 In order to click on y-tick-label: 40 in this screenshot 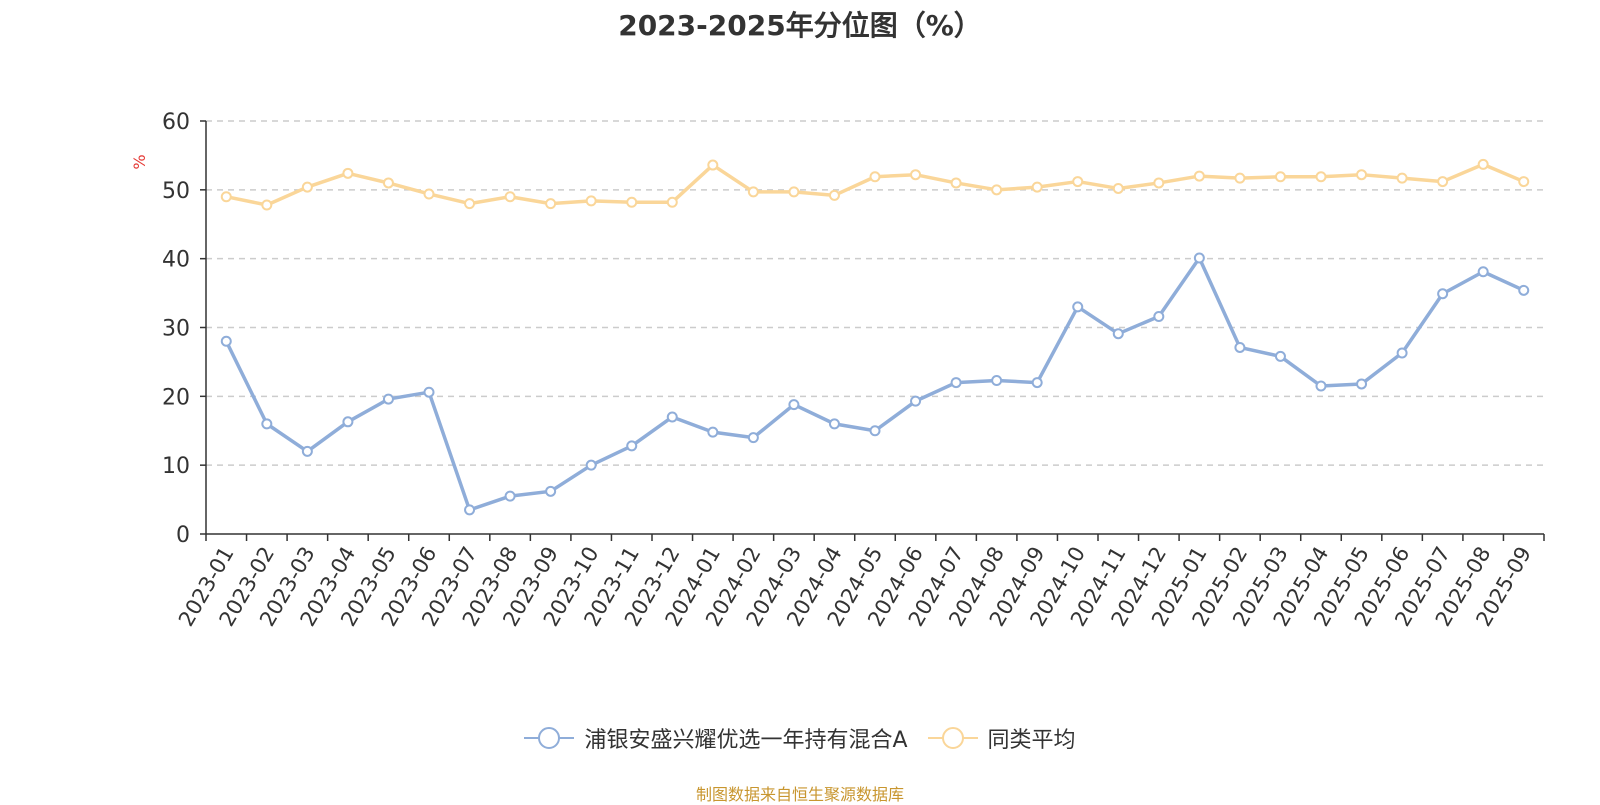, I will do `click(176, 260)`.